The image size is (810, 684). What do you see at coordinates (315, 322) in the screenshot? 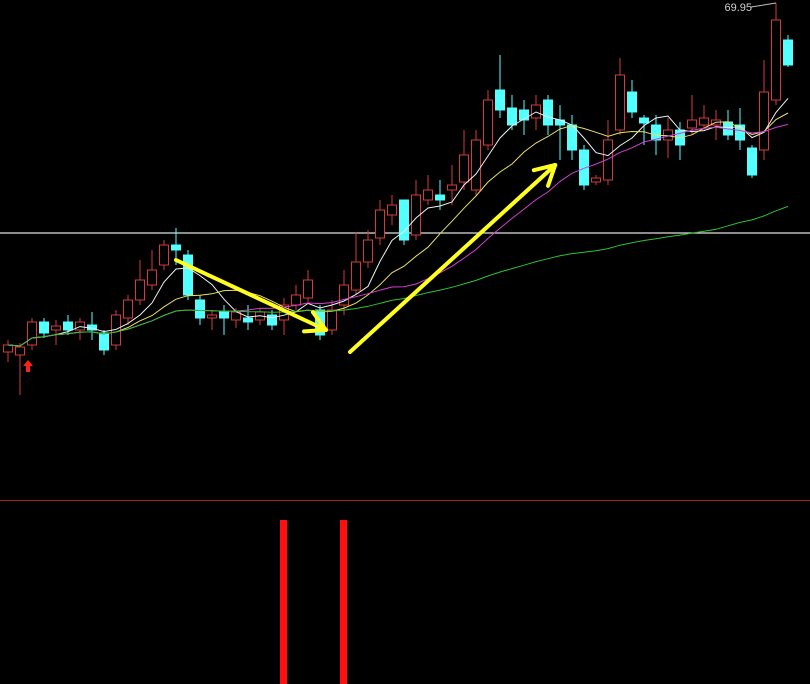
I see `trend-arrow-head` at bounding box center [315, 322].